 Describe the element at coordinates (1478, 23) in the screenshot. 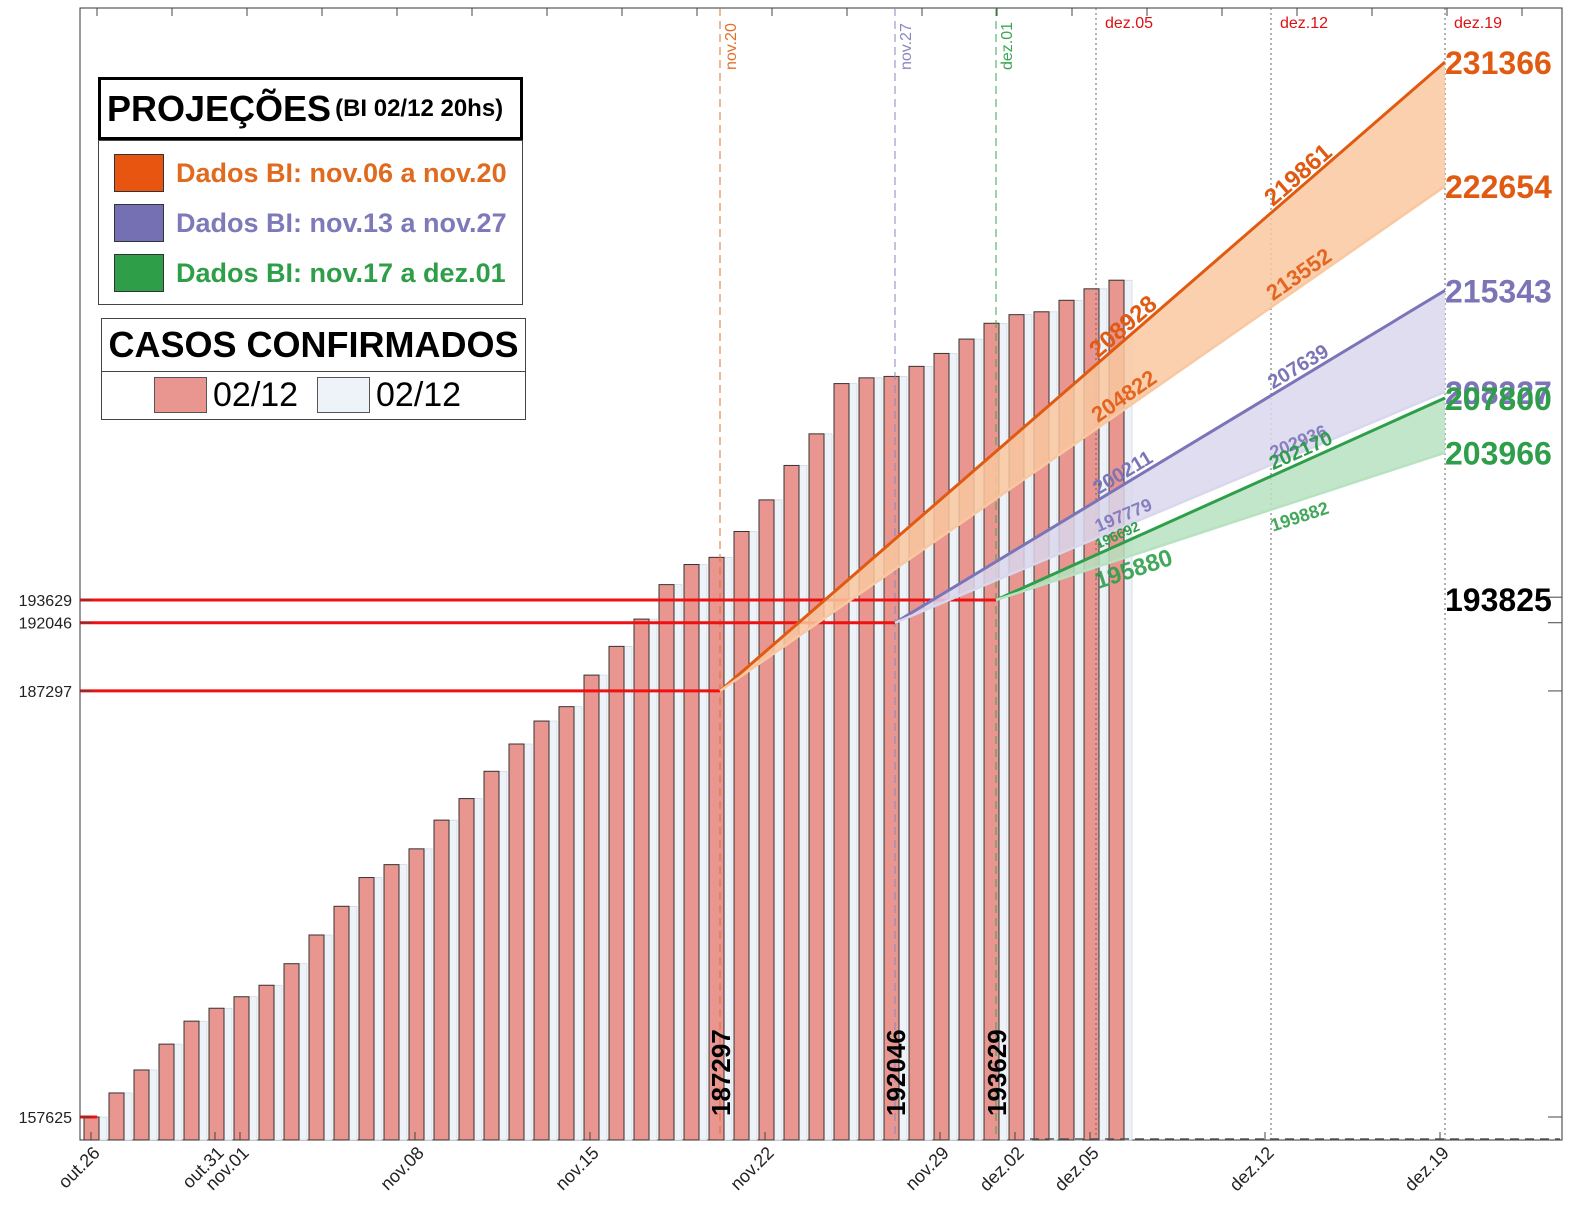

I see `vline-label: dez.19` at that location.